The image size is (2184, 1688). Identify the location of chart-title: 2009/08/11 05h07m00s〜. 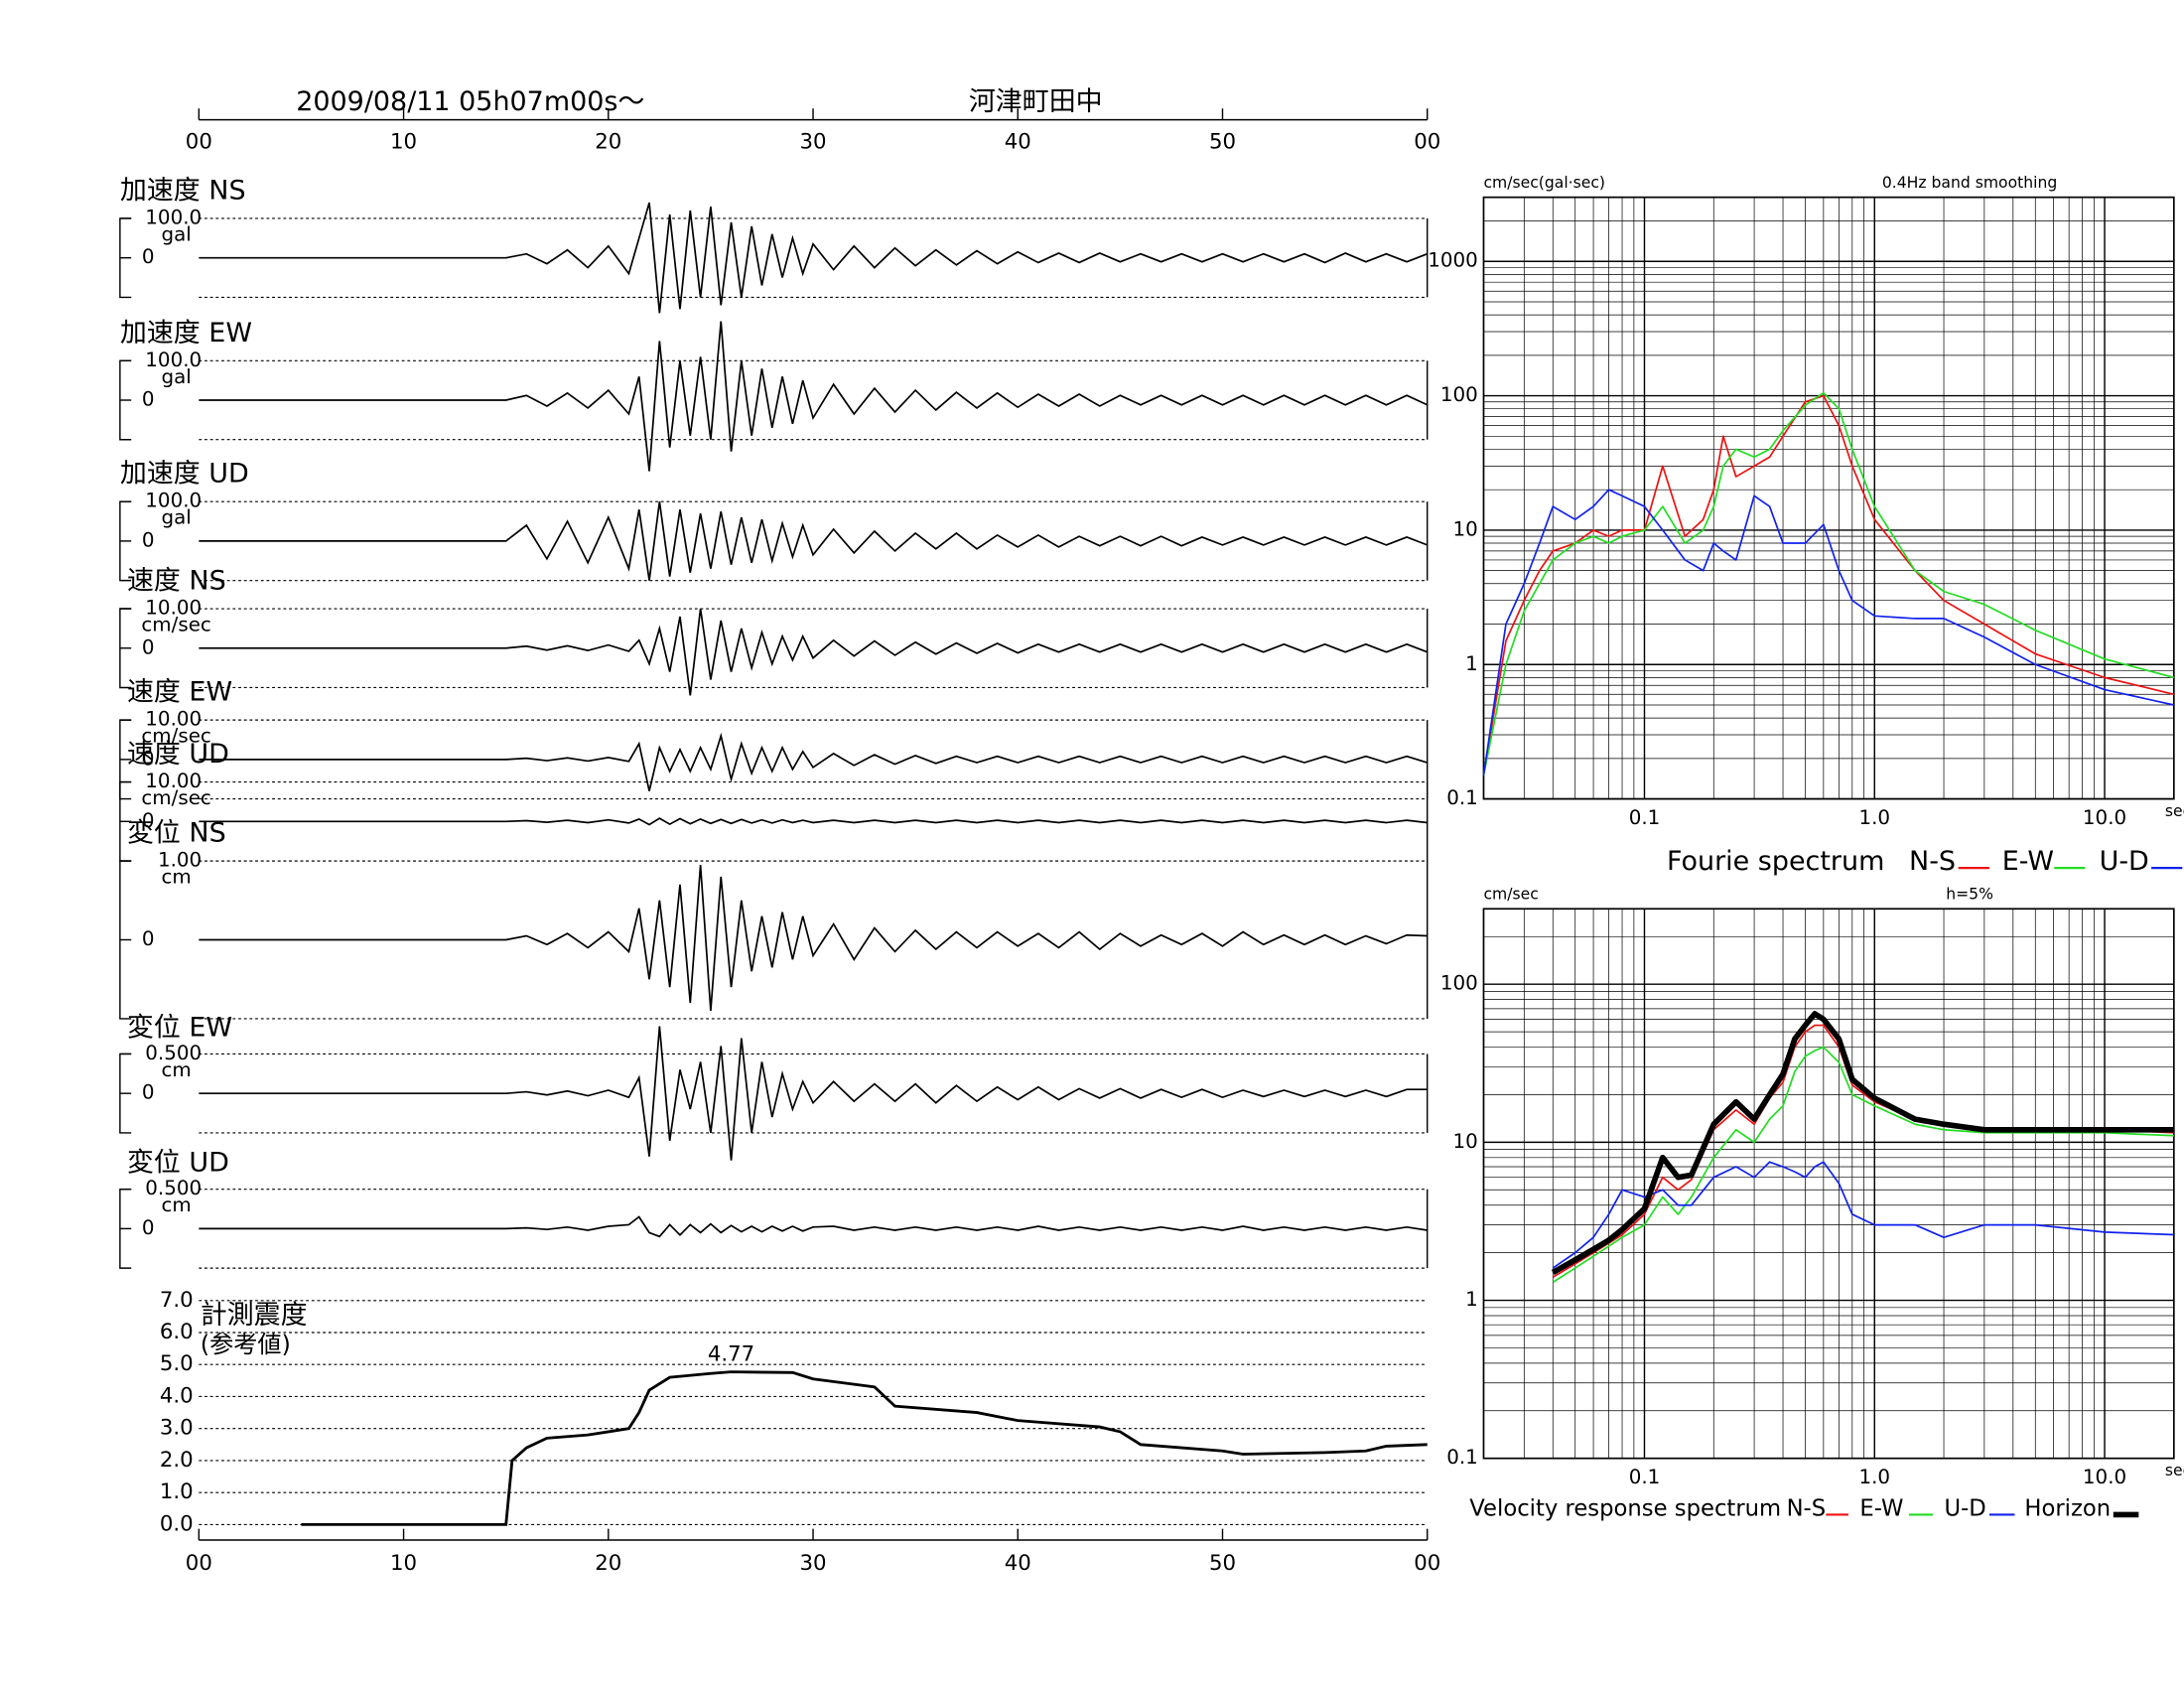
(470, 101).